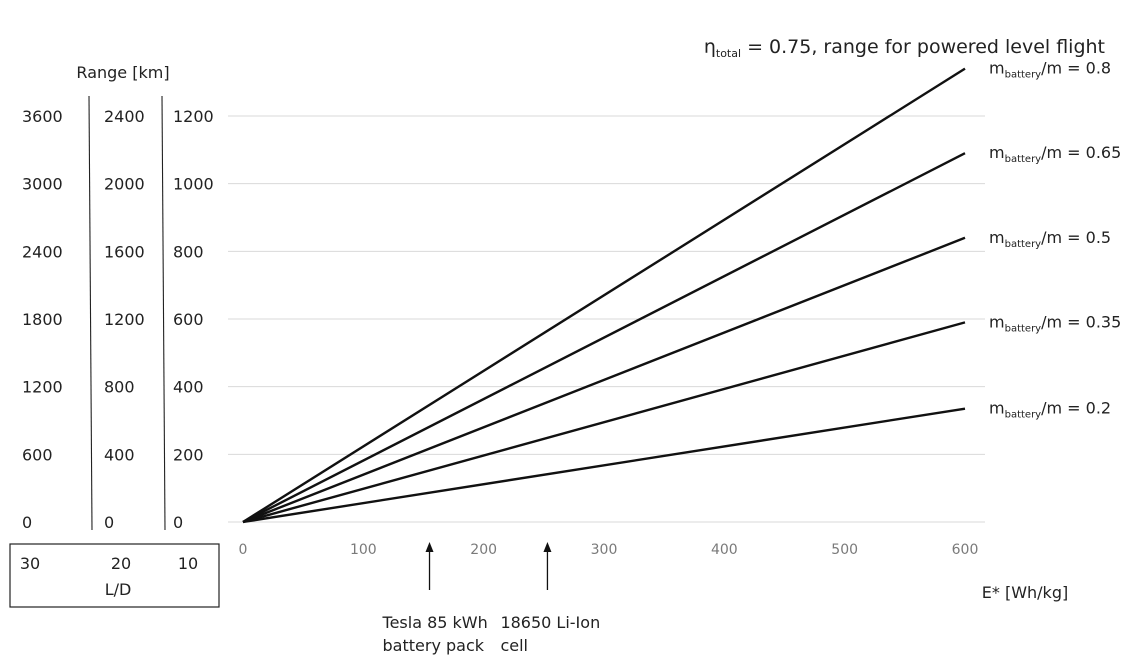  What do you see at coordinates (122, 72) in the screenshot?
I see `y-axis-label: Range [km]` at bounding box center [122, 72].